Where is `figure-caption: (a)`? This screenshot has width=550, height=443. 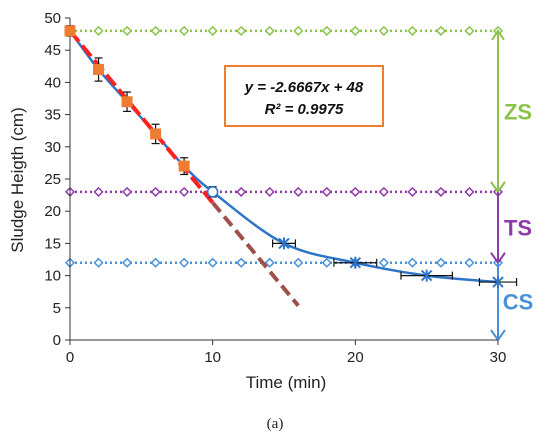
figure-caption: (a) is located at coordinates (275, 424).